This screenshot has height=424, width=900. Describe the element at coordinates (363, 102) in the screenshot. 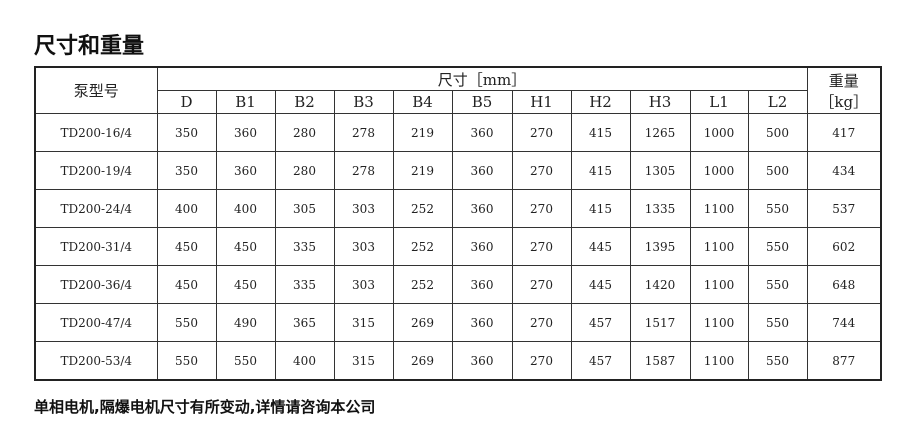

I see `column-header: B3` at that location.